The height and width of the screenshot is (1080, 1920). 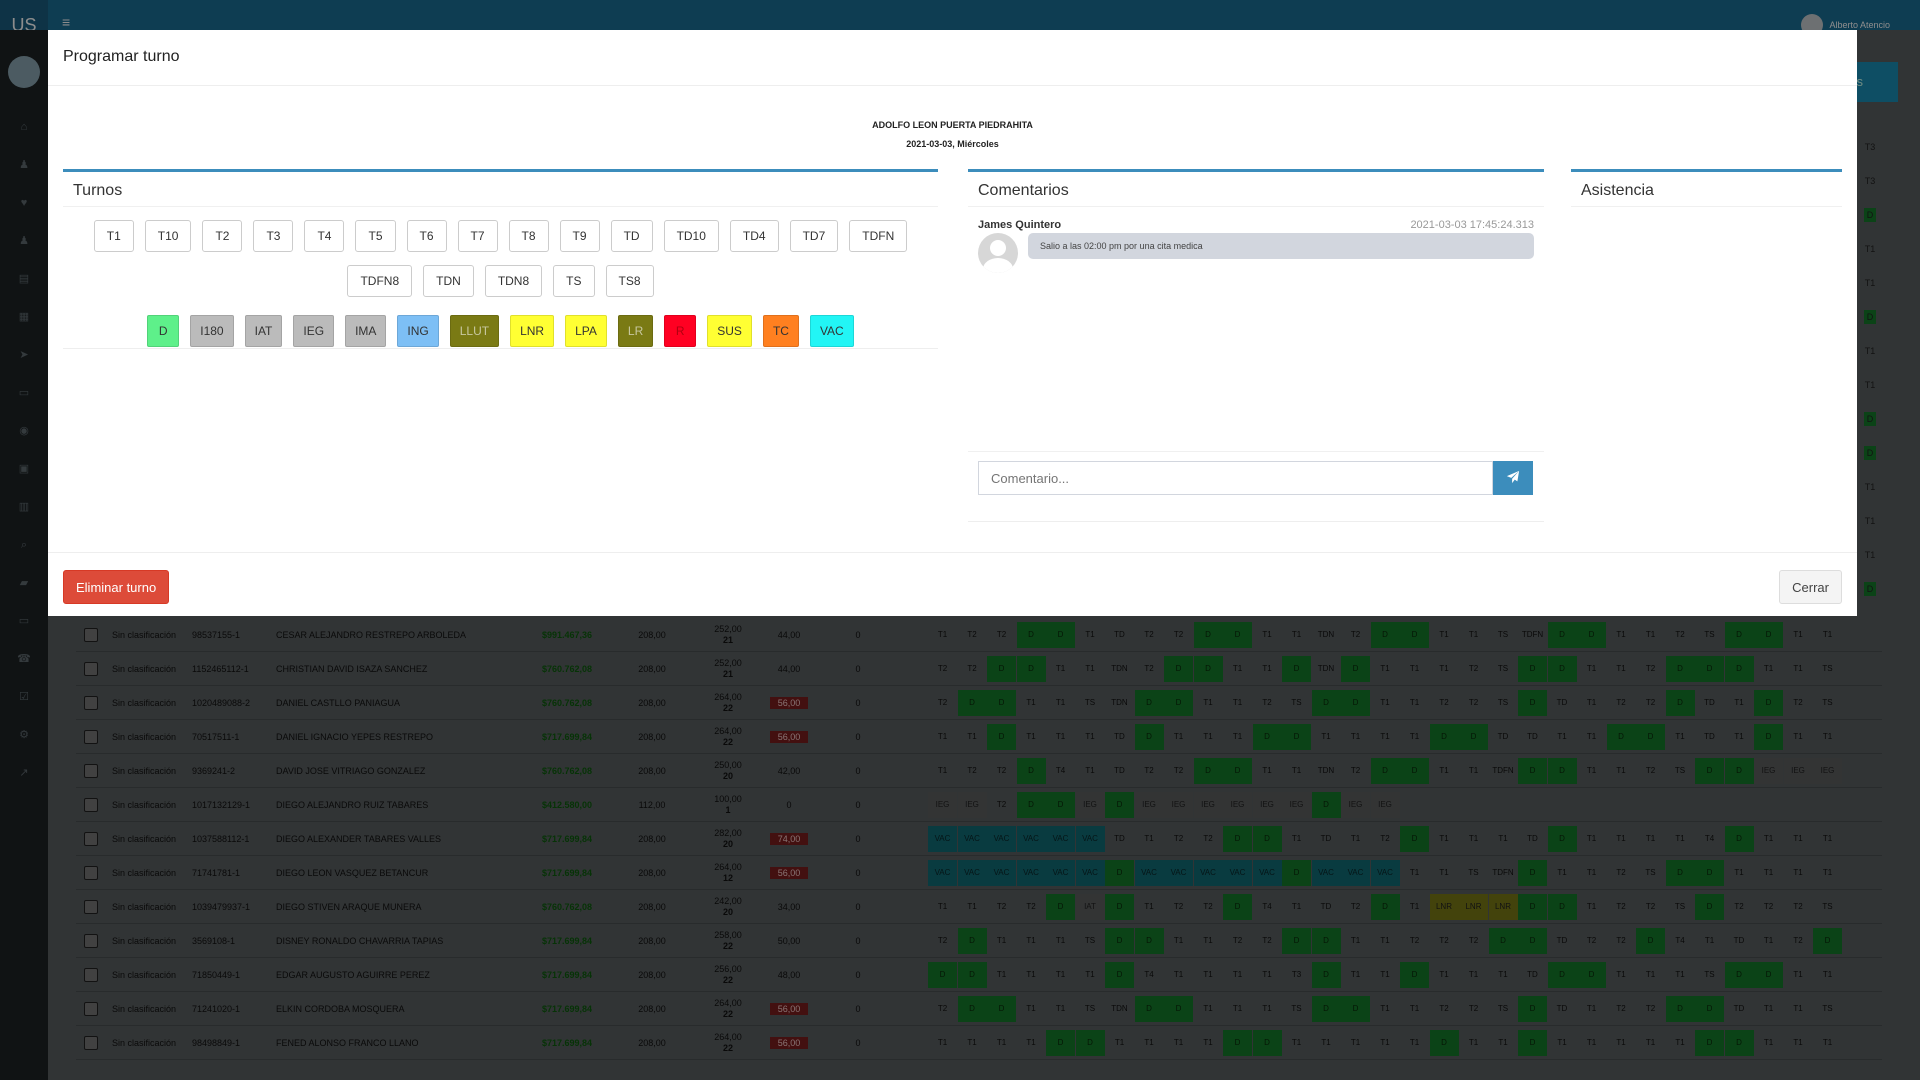 I want to click on users-icon: ♟, so click(x=24, y=165).